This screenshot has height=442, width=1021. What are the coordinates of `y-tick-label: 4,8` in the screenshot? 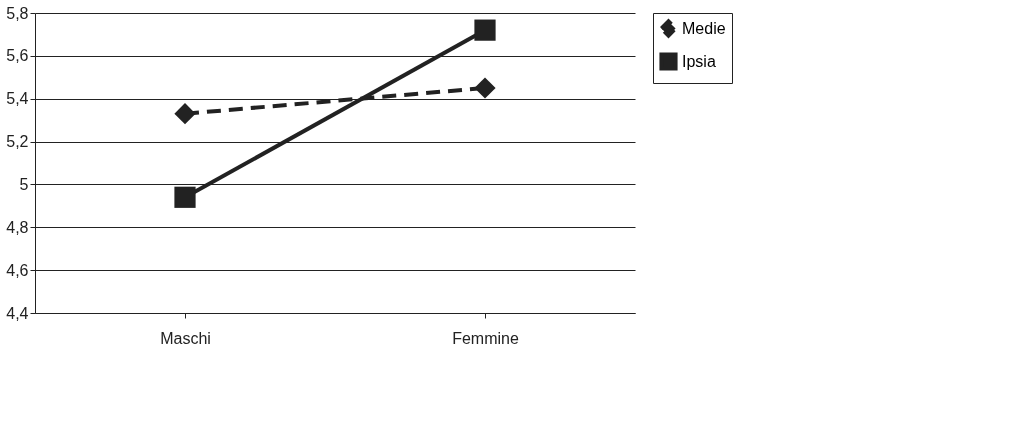 It's located at (17, 227).